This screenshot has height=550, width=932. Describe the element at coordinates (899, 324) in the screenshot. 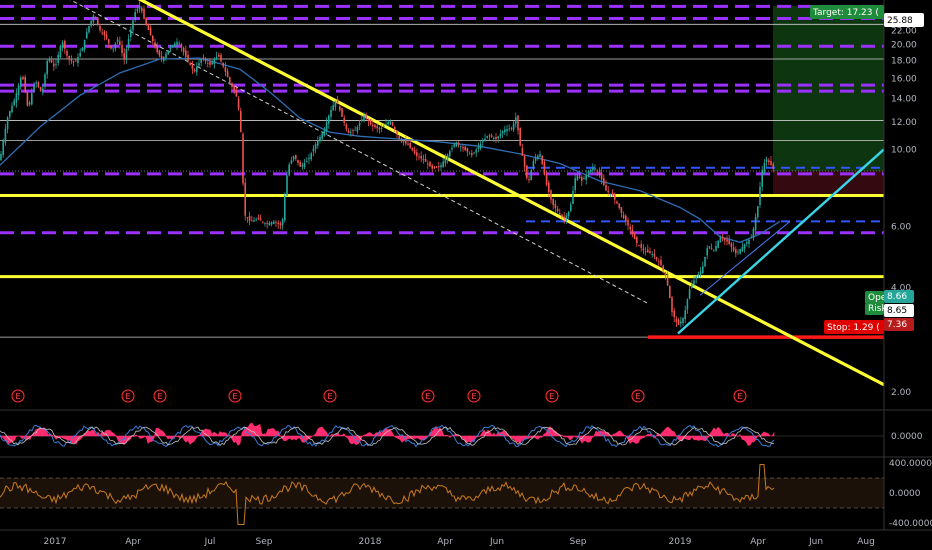

I see `price-tag` at that location.